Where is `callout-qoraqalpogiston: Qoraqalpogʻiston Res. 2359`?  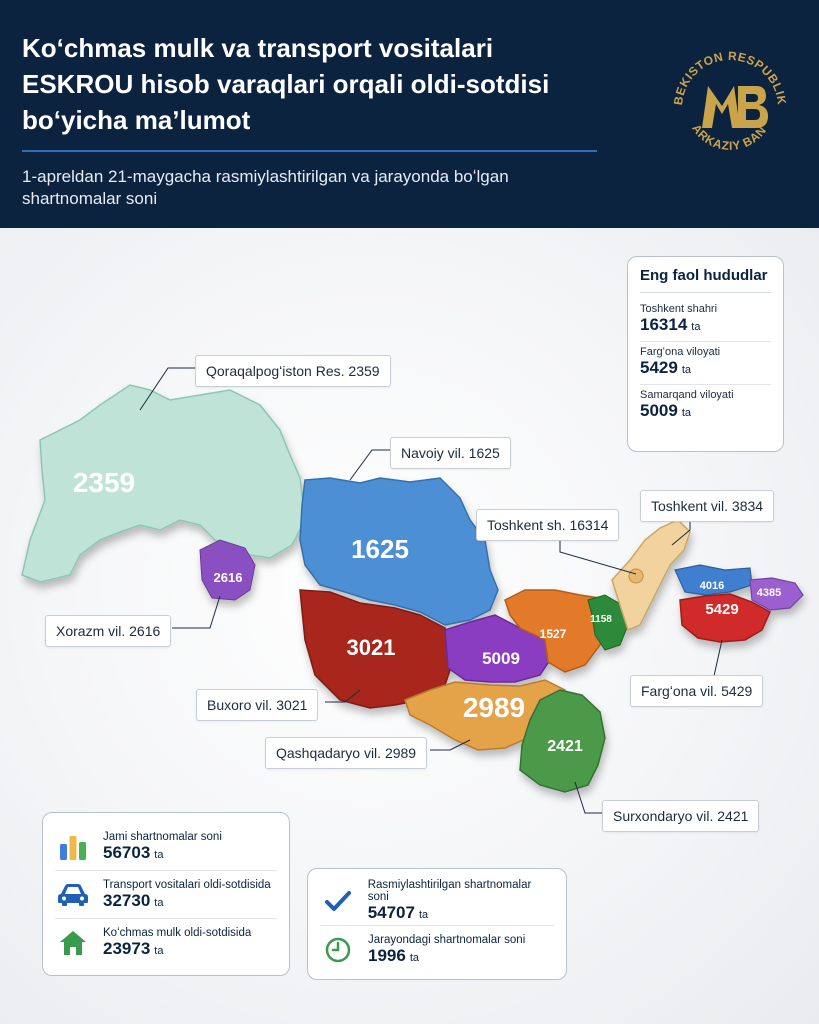
callout-qoraqalpogiston: Qoraqalpogʻiston Res. 2359 is located at coordinates (293, 371).